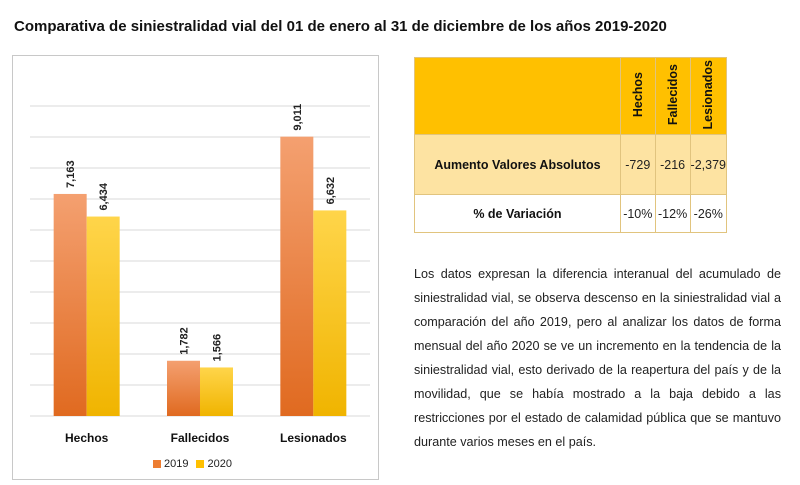  What do you see at coordinates (183, 388) in the screenshot?
I see `bar-2019-fallecidos` at bounding box center [183, 388].